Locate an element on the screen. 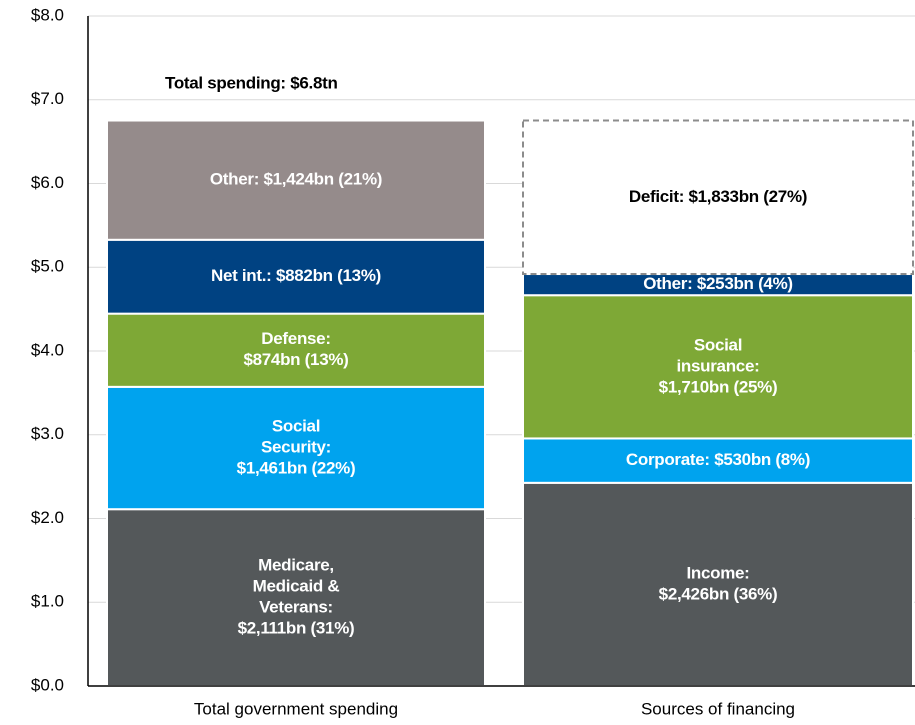 The width and height of the screenshot is (915, 725). segment-label: Deficit: $1,833bn (27%) is located at coordinates (718, 196).